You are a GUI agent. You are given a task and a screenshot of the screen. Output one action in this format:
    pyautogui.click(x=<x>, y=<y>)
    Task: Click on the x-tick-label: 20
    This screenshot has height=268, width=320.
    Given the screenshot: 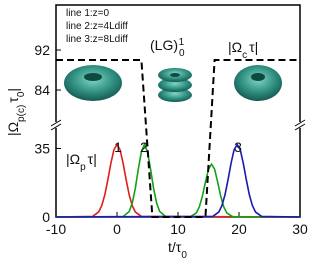 What is the action you would take?
    pyautogui.click(x=239, y=229)
    